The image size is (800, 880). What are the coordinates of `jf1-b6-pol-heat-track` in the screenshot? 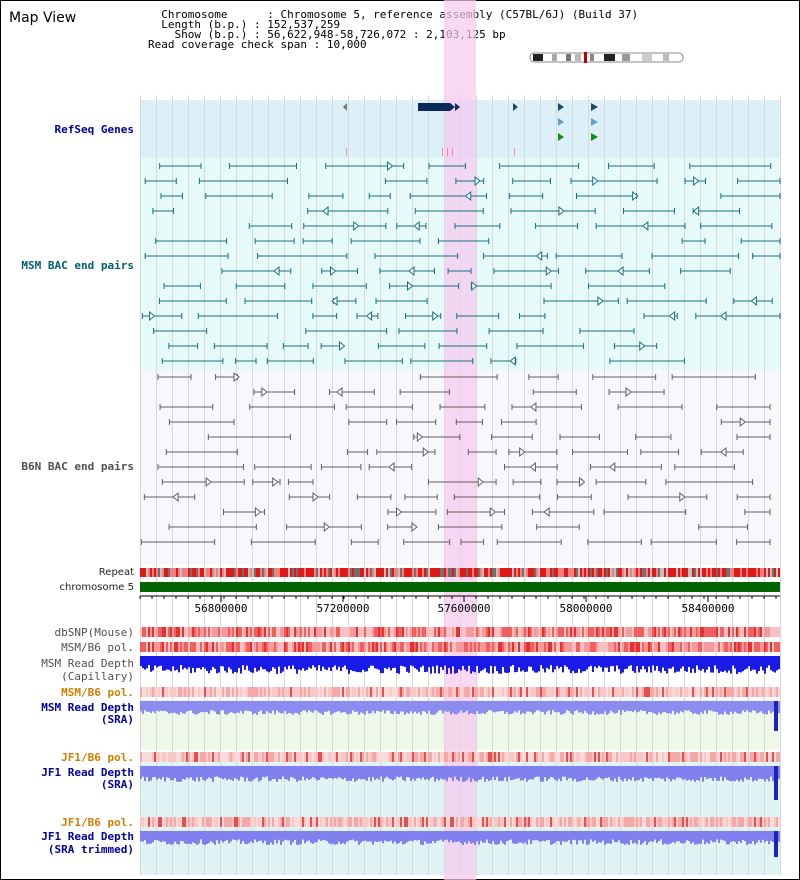 It's located at (460, 757).